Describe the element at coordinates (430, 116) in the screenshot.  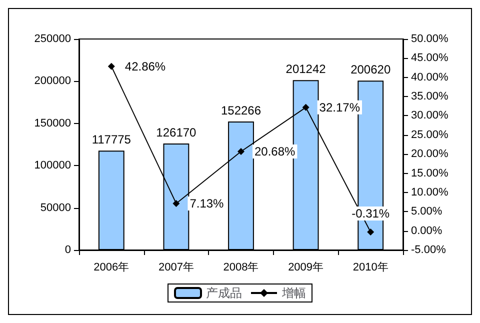
I see `y2-tick-label: 30.00%` at that location.